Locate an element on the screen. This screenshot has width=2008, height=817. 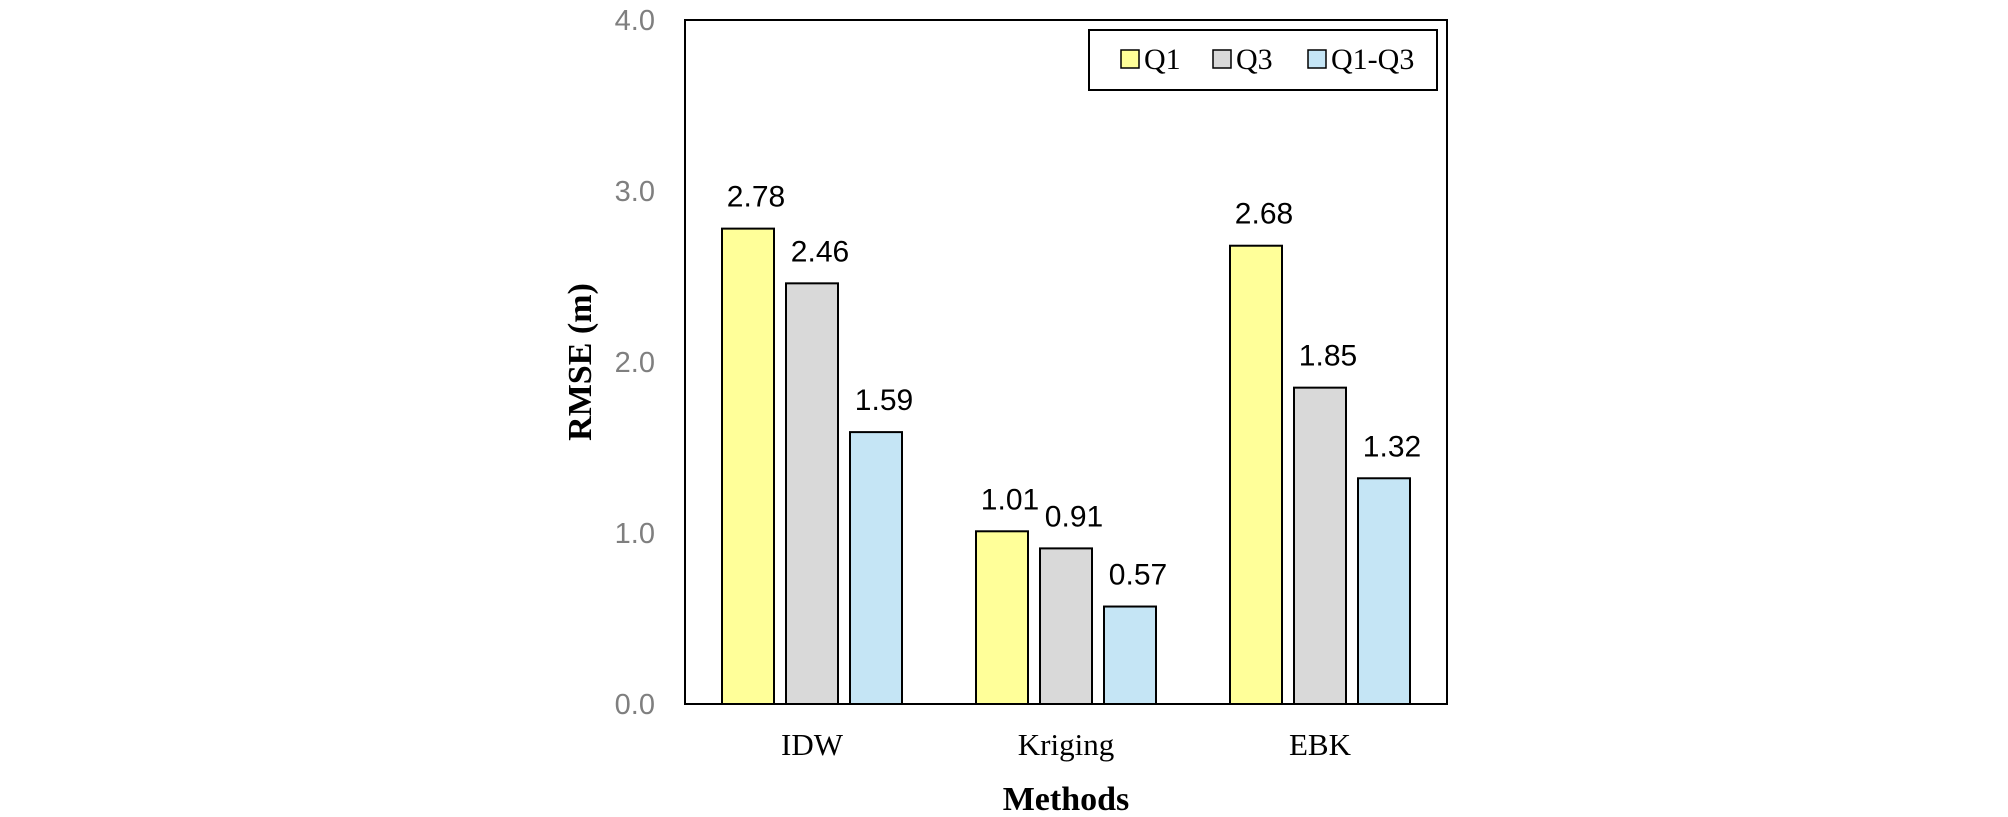
legend-swatch-q3 is located at coordinates (1222, 59).